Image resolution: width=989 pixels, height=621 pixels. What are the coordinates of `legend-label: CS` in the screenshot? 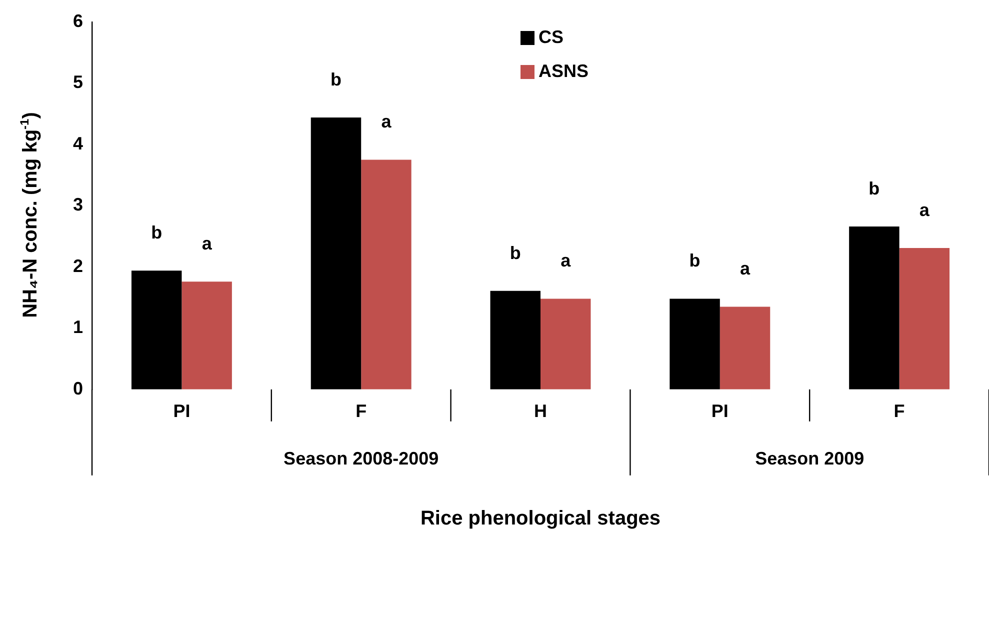 It's located at (551, 36).